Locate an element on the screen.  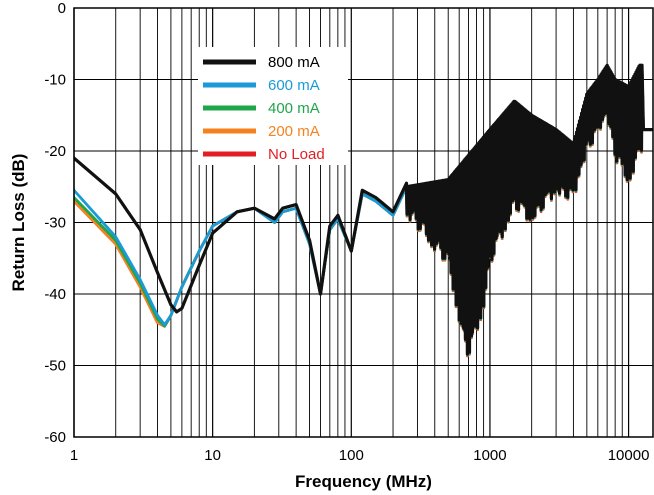
y-tick-label: -20 is located at coordinates (55, 151).